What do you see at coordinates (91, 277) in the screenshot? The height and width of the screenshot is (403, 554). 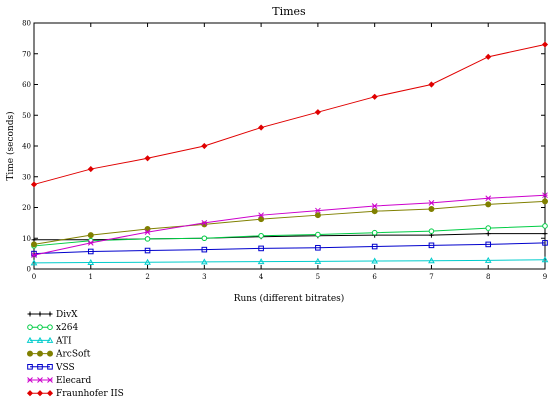 I see `x-tick-label: 1` at bounding box center [91, 277].